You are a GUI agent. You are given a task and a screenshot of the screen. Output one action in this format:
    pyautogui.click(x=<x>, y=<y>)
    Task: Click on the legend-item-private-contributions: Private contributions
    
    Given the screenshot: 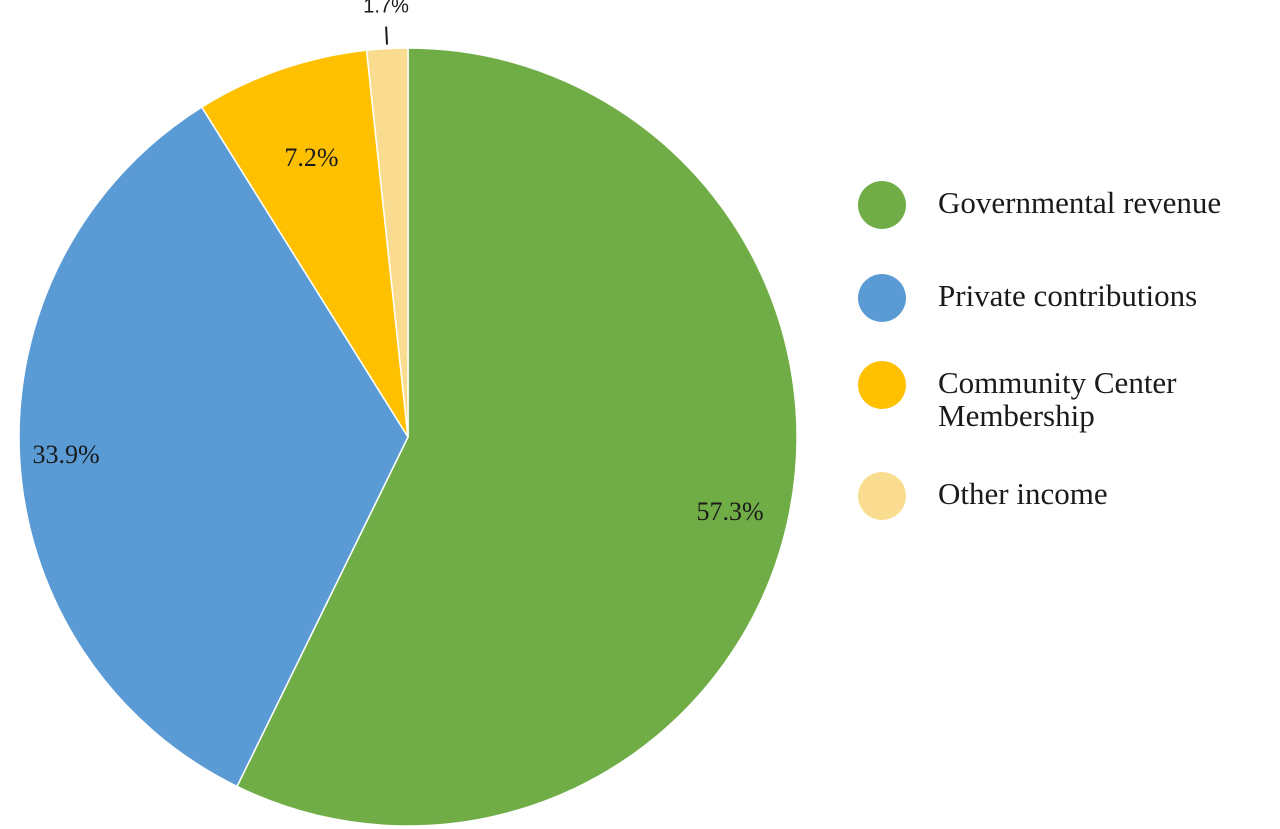 What is the action you would take?
    pyautogui.click(x=1068, y=298)
    